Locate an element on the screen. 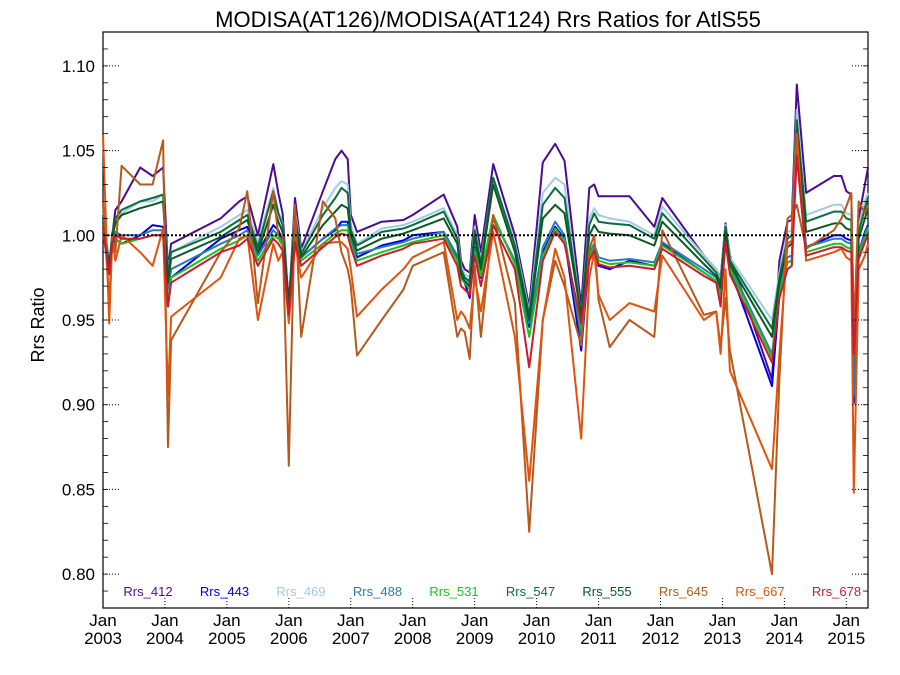 The height and width of the screenshot is (675, 900). y-tick-label: 0.80 is located at coordinates (78, 574).